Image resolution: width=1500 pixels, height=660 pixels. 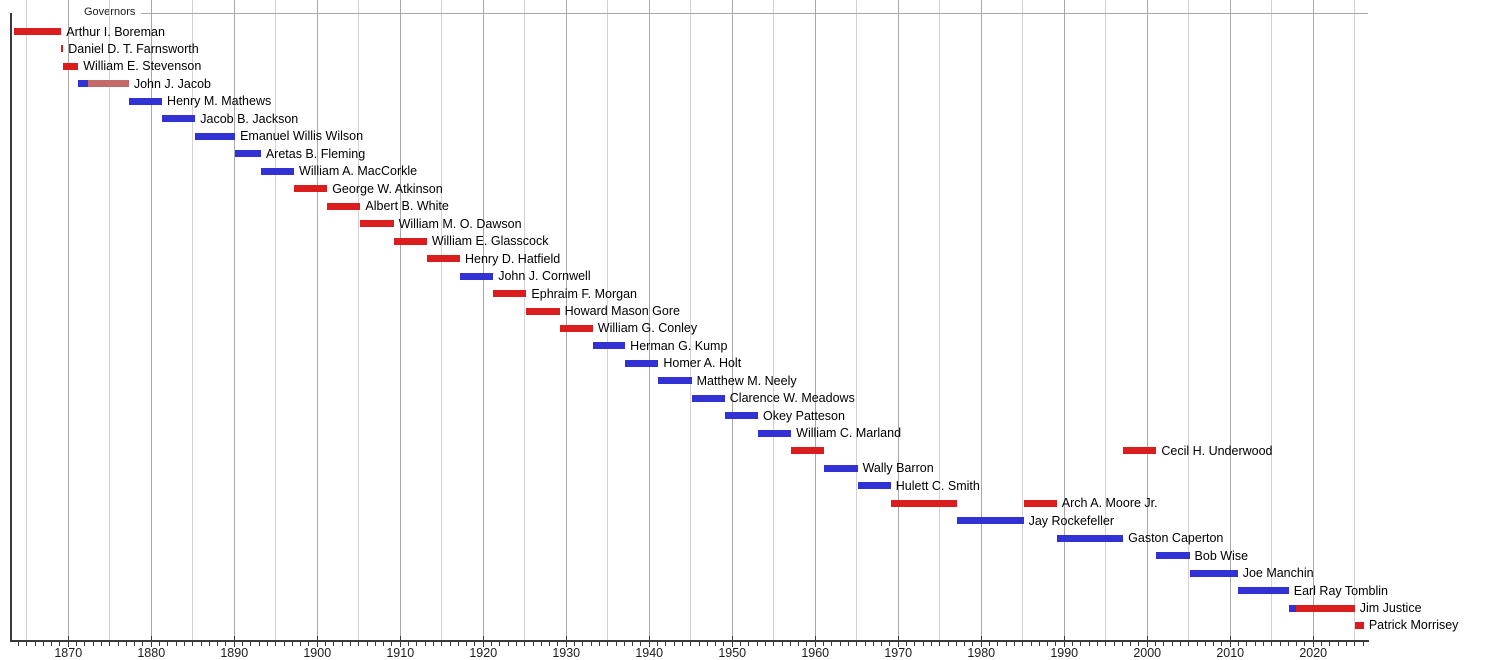 I want to click on governor-label: Wally Barron, so click(x=898, y=468).